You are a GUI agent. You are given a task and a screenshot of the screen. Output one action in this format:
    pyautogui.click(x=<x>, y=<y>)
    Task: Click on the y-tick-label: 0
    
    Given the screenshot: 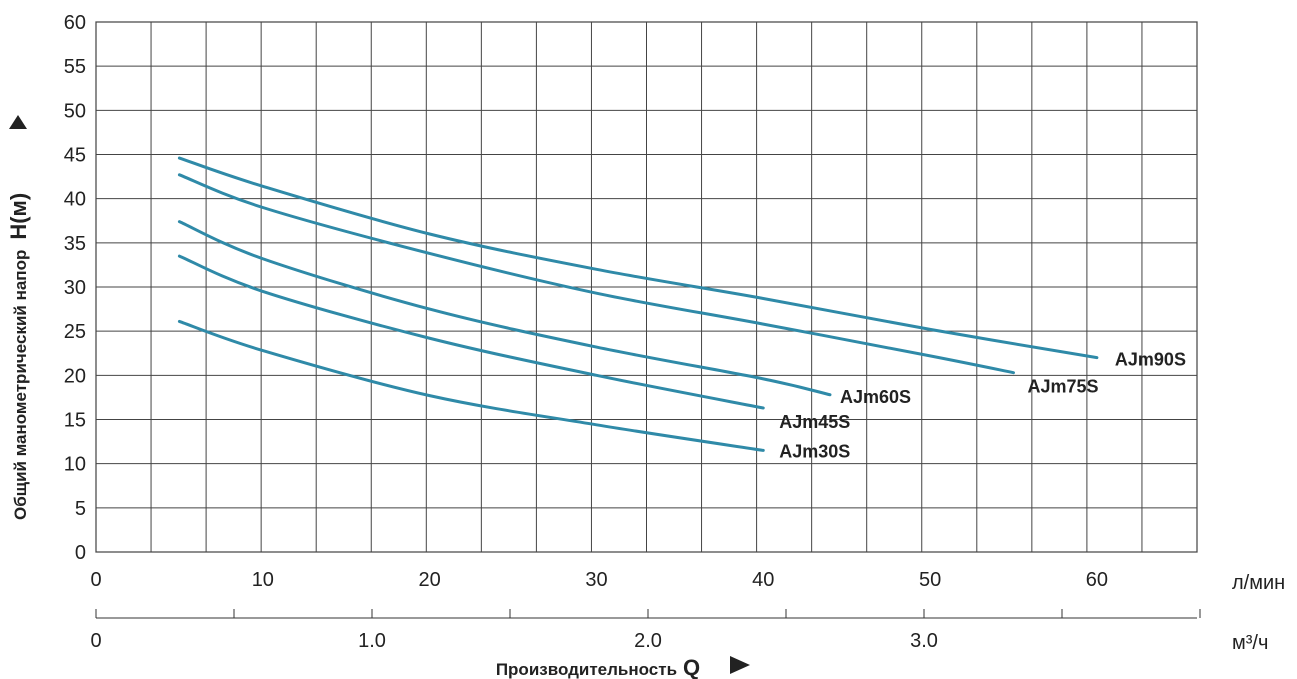 What is the action you would take?
    pyautogui.click(x=80, y=553)
    